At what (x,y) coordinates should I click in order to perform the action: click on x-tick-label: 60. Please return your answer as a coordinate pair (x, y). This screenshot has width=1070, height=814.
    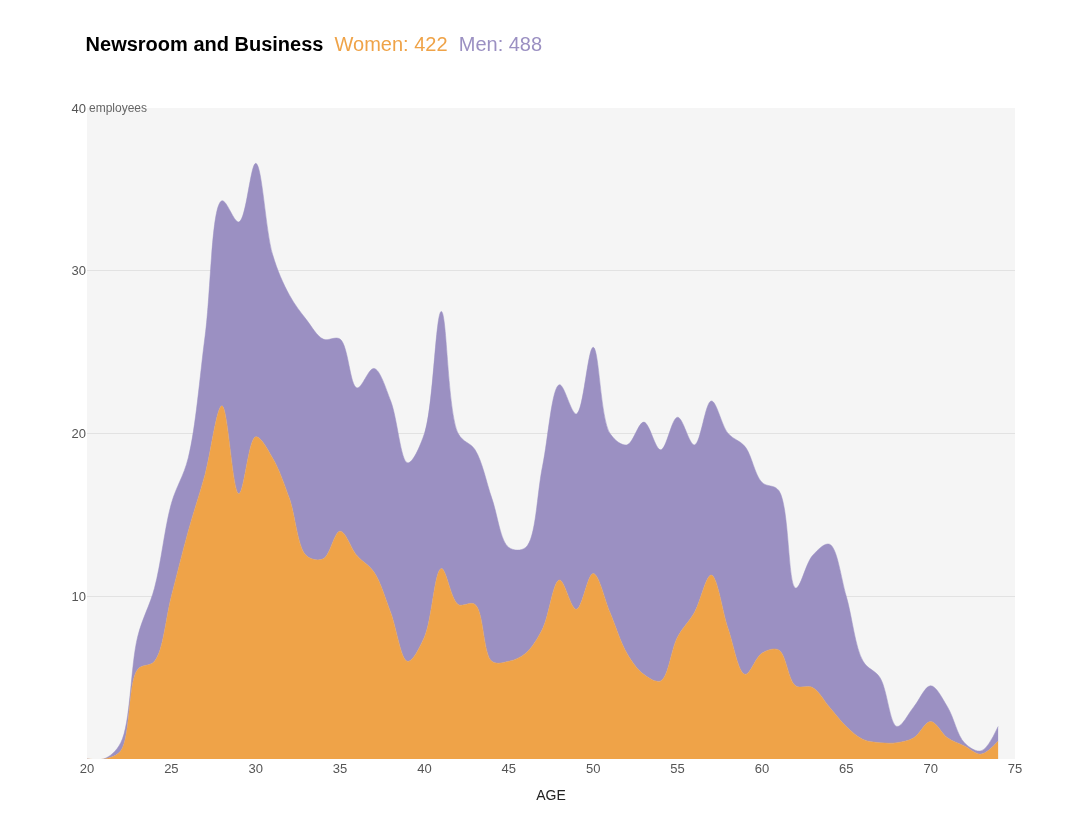
    Looking at the image, I should click on (762, 768).